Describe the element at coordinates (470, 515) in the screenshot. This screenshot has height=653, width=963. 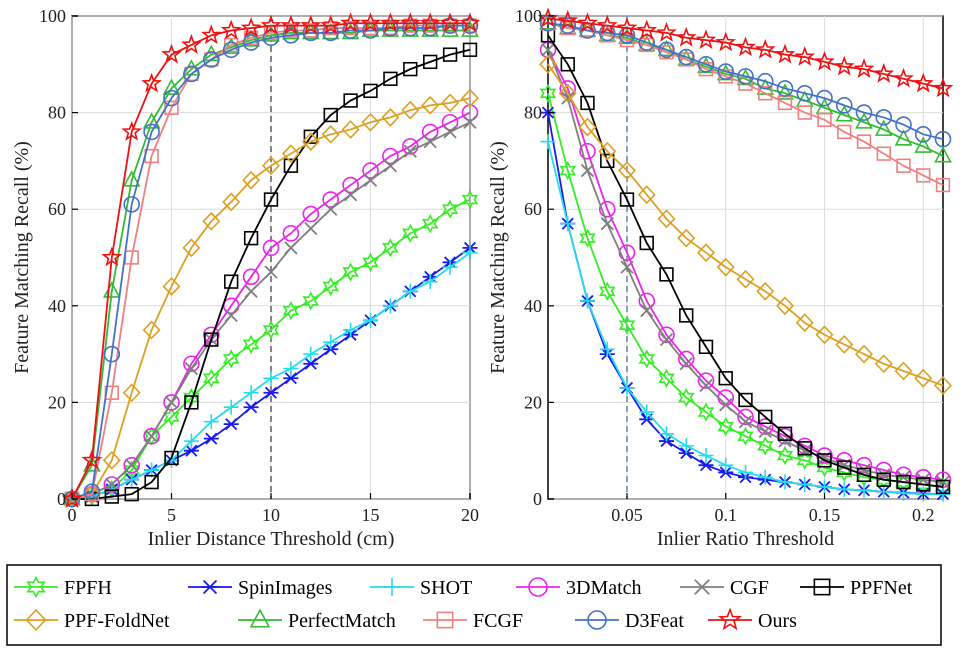
I see `left-x-tick-label: 20` at that location.